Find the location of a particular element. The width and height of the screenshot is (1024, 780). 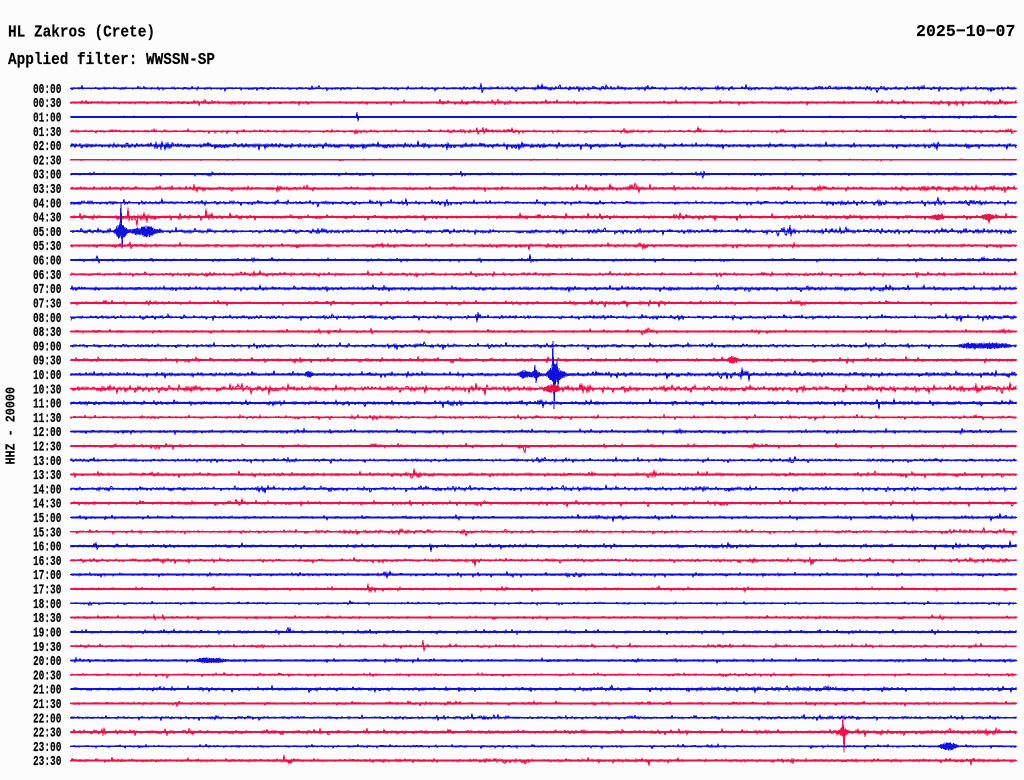

svg-text: 13:00 is located at coordinates (47, 462).